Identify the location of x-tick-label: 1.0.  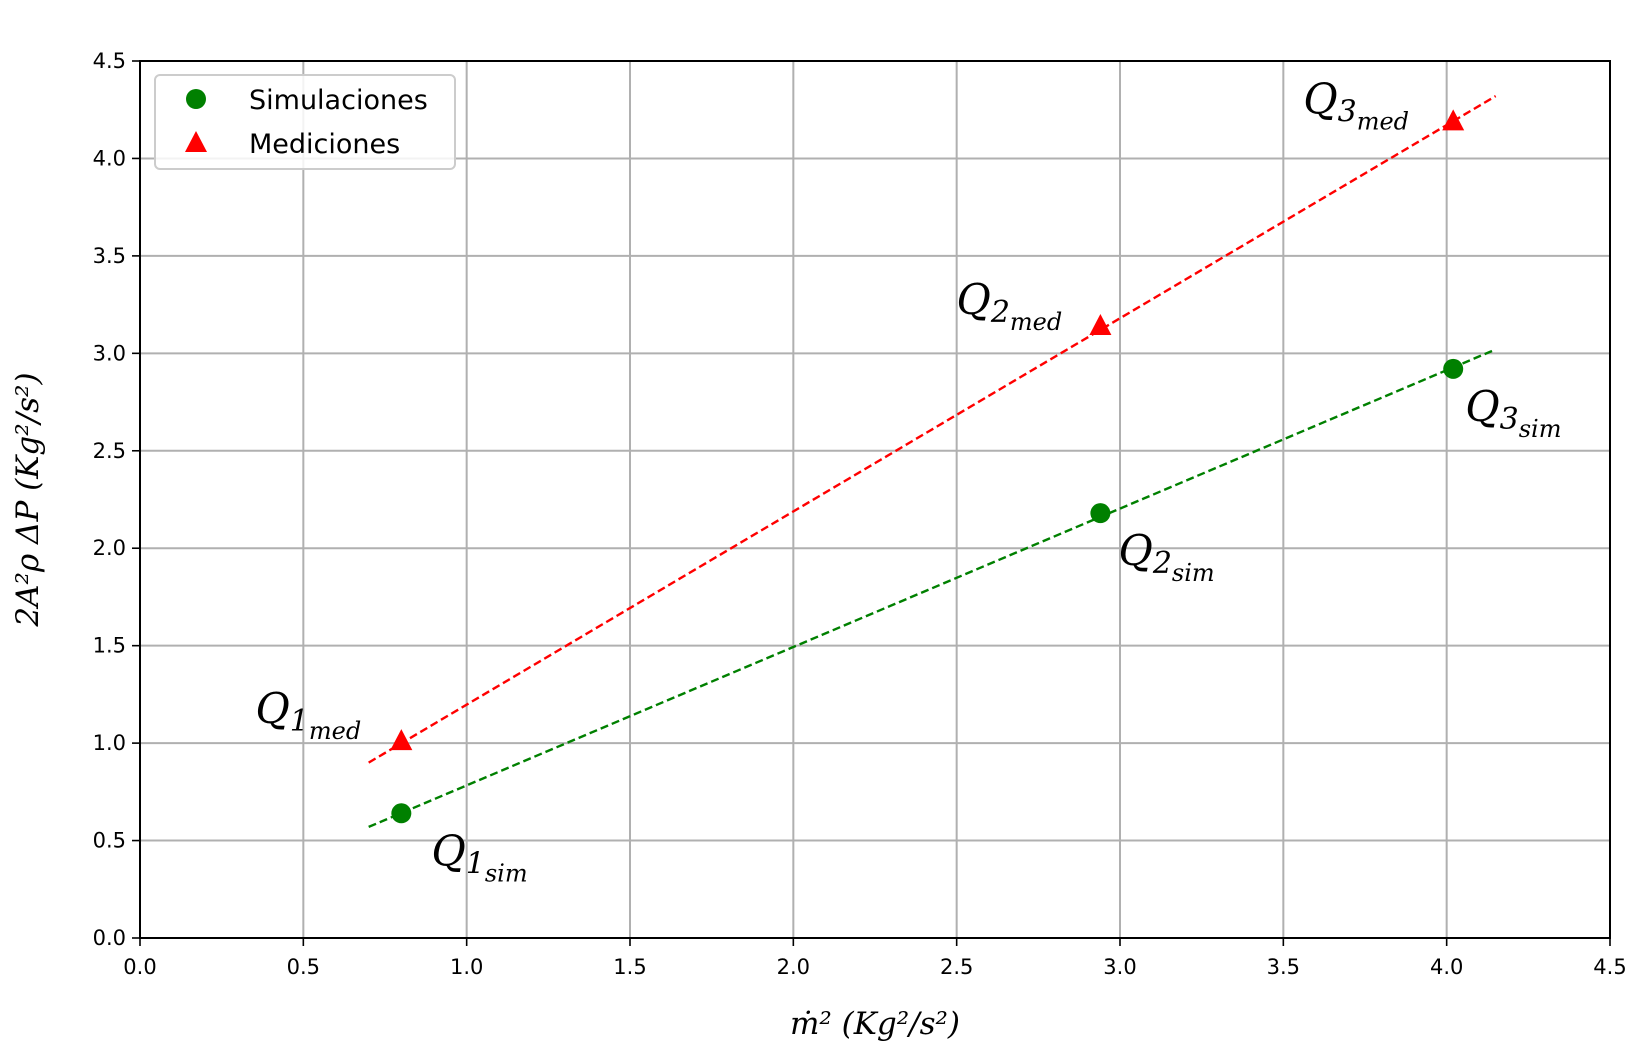
(466, 967).